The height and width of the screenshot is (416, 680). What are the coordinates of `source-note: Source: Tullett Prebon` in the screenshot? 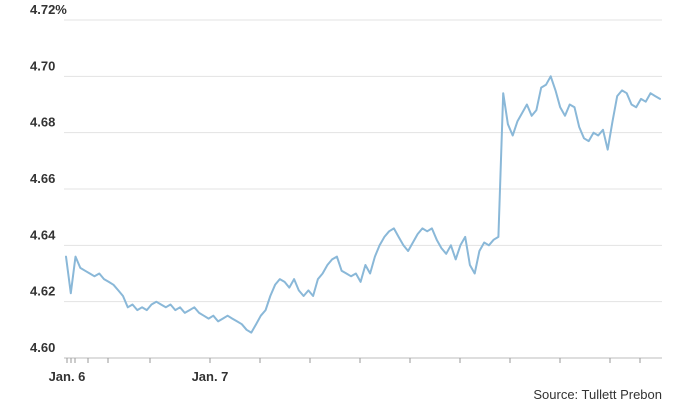 It's located at (597, 394).